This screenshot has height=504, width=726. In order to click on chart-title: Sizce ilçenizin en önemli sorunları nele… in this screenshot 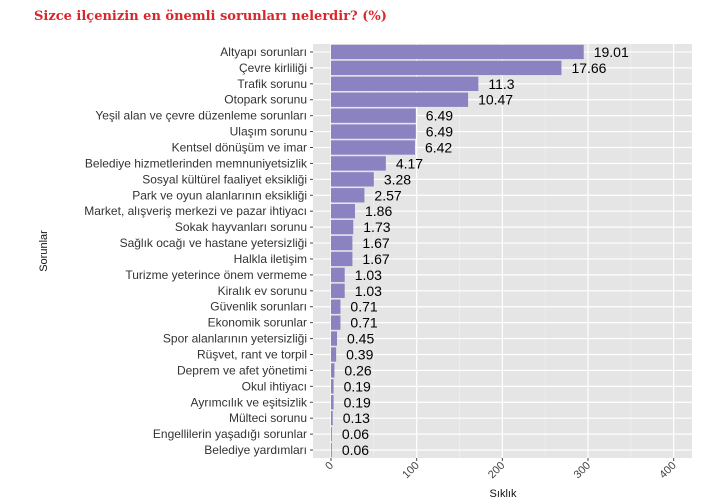, I will do `click(210, 16)`.